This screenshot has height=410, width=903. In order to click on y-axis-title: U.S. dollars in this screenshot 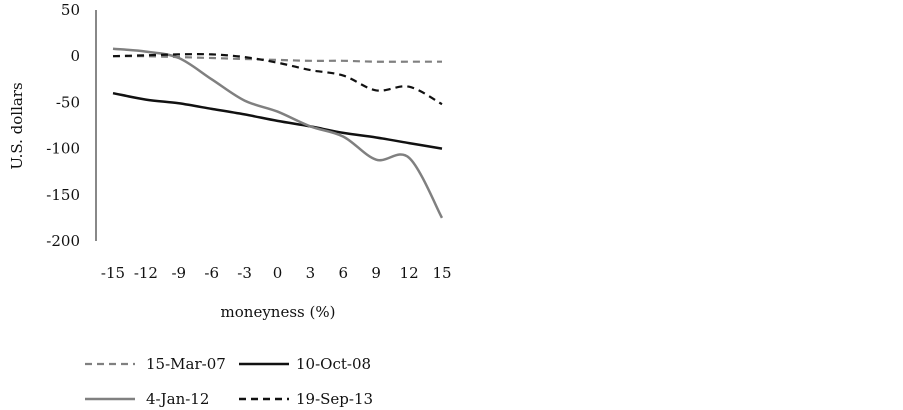, I will do `click(17, 125)`.